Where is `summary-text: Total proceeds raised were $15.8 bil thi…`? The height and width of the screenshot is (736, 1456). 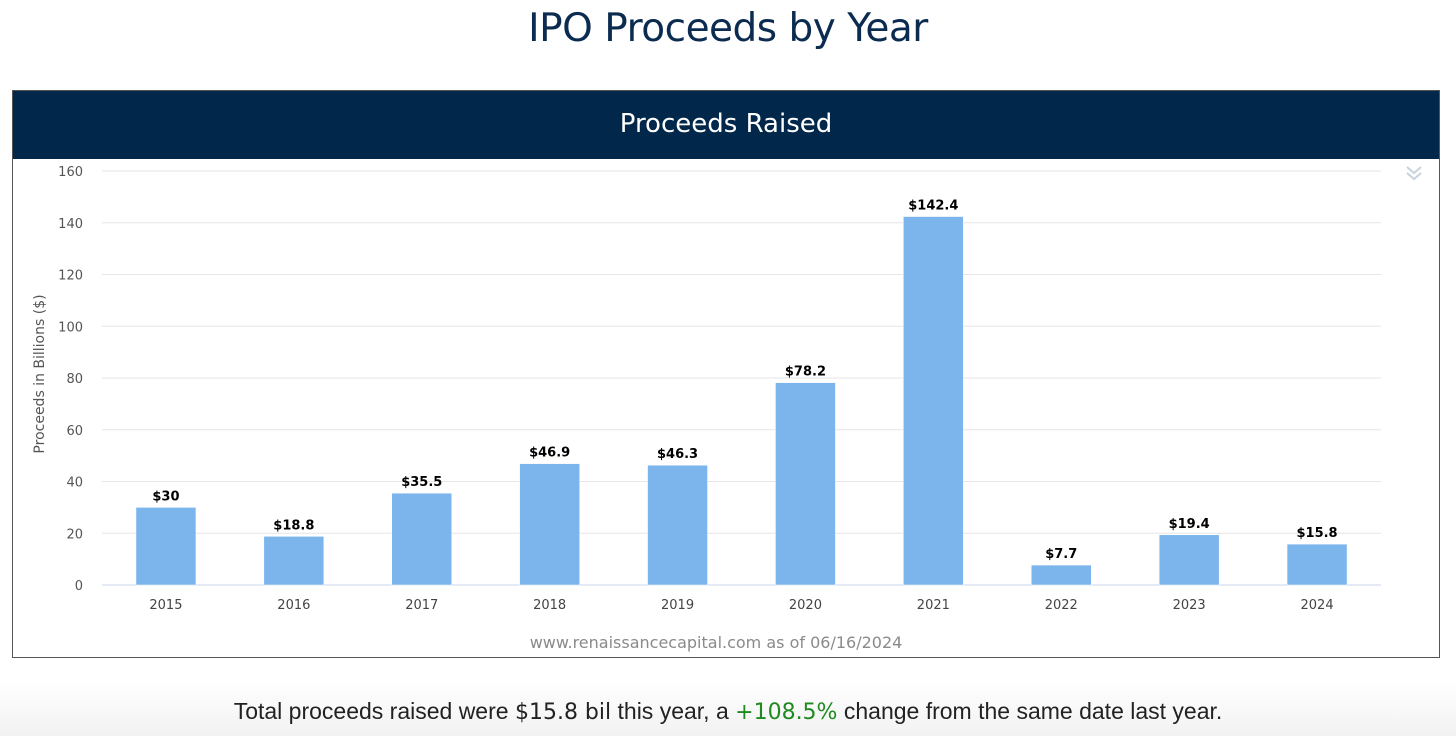
summary-text: Total proceeds raised were $15.8 bil thi… is located at coordinates (728, 711).